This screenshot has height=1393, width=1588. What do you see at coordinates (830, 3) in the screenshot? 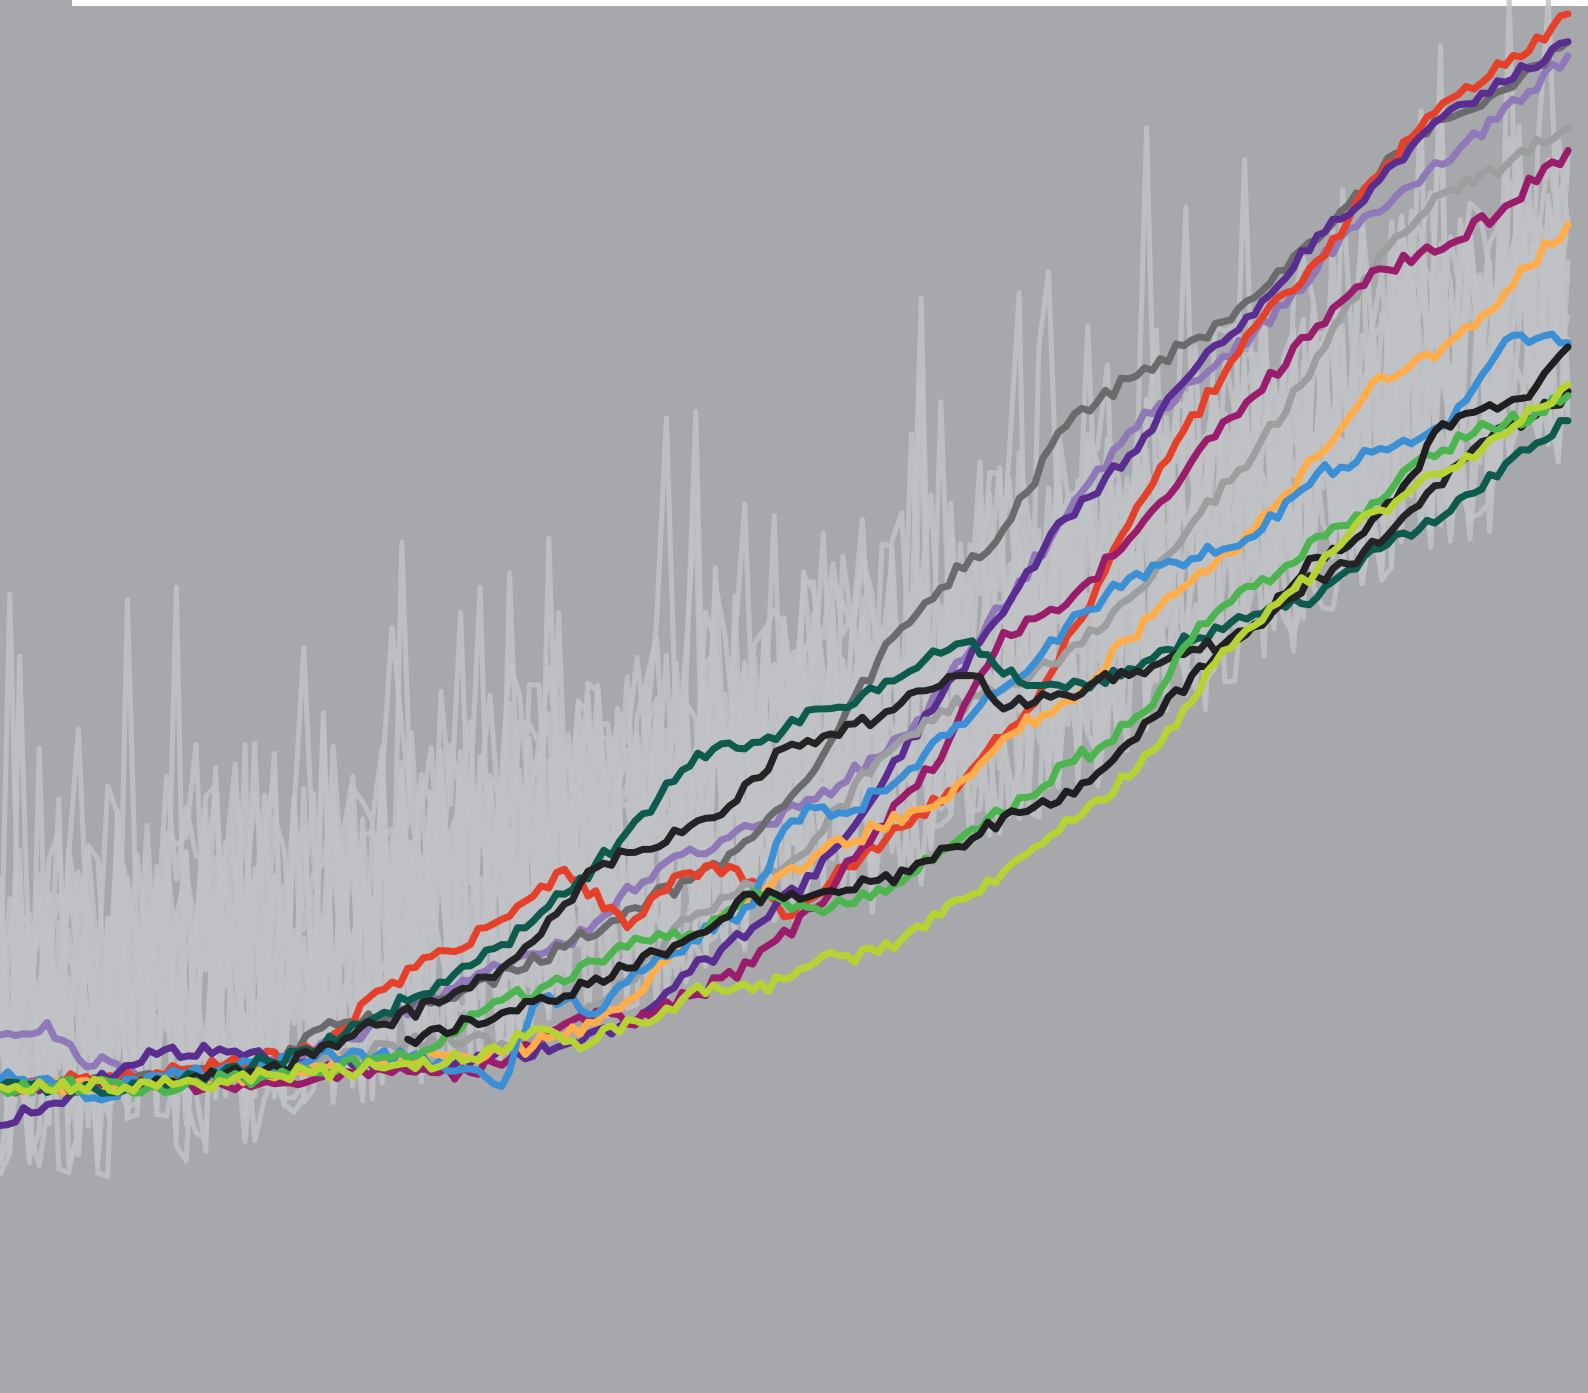
I see `top-strip` at bounding box center [830, 3].